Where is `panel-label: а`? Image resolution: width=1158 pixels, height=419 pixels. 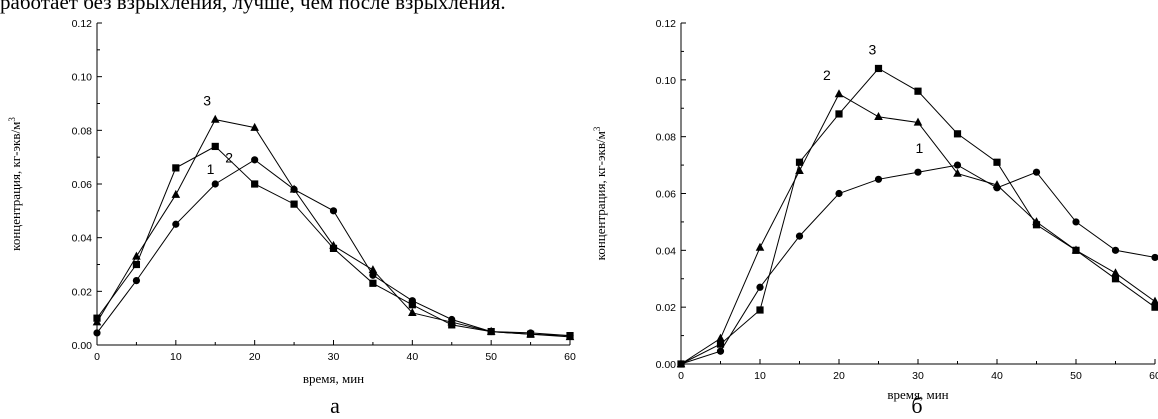 panel-label: а is located at coordinates (335, 405).